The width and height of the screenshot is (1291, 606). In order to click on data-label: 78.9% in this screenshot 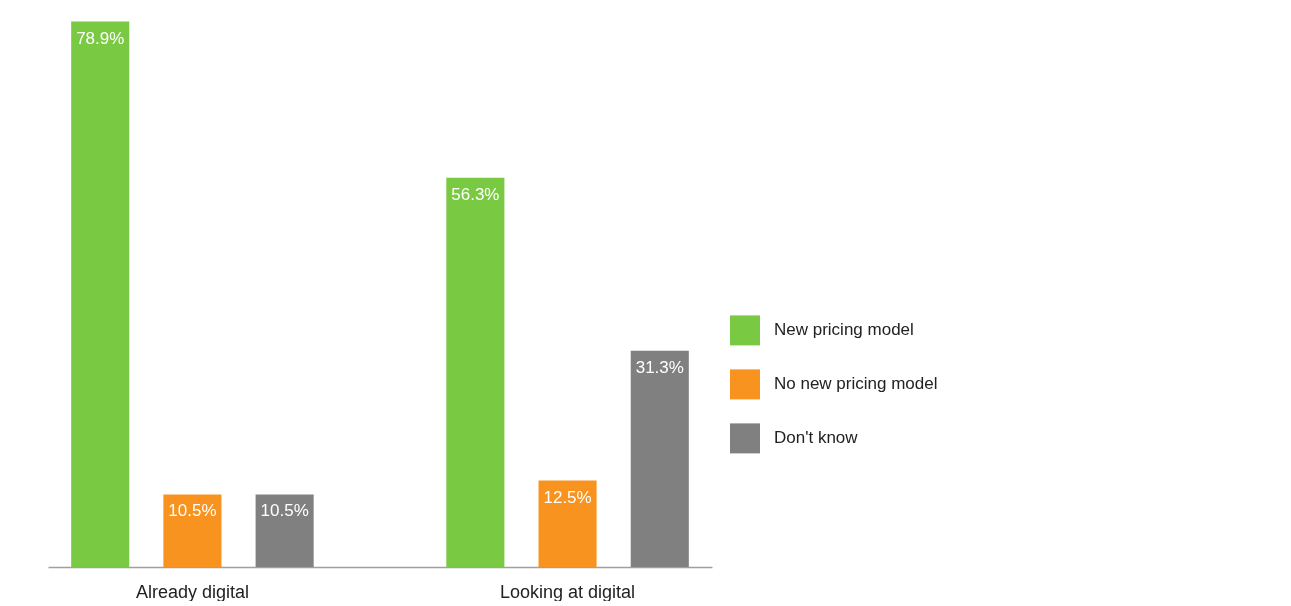, I will do `click(100, 38)`.